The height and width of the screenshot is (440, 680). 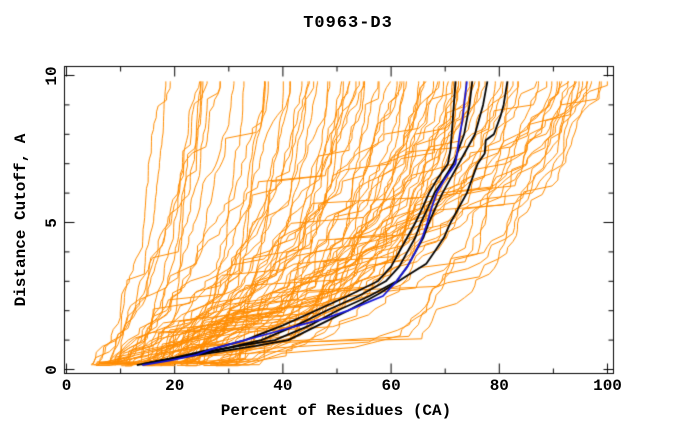 I want to click on chart-title: T0963-D3, so click(x=348, y=23).